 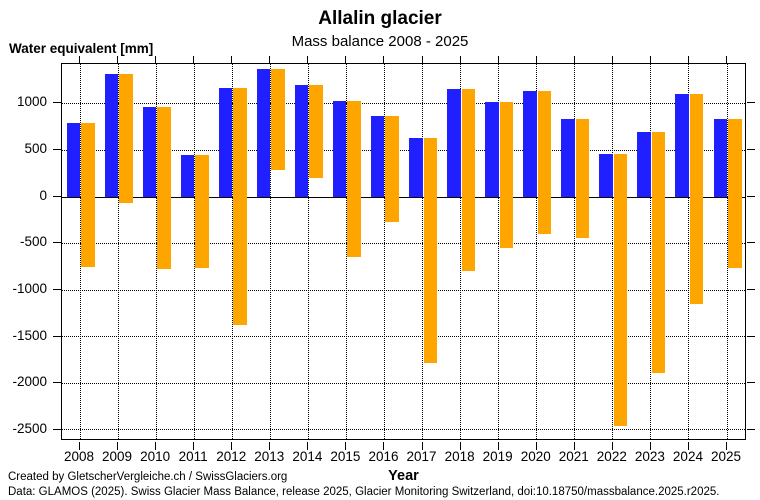 I want to click on bar-annual-2024, so click(x=696, y=199).